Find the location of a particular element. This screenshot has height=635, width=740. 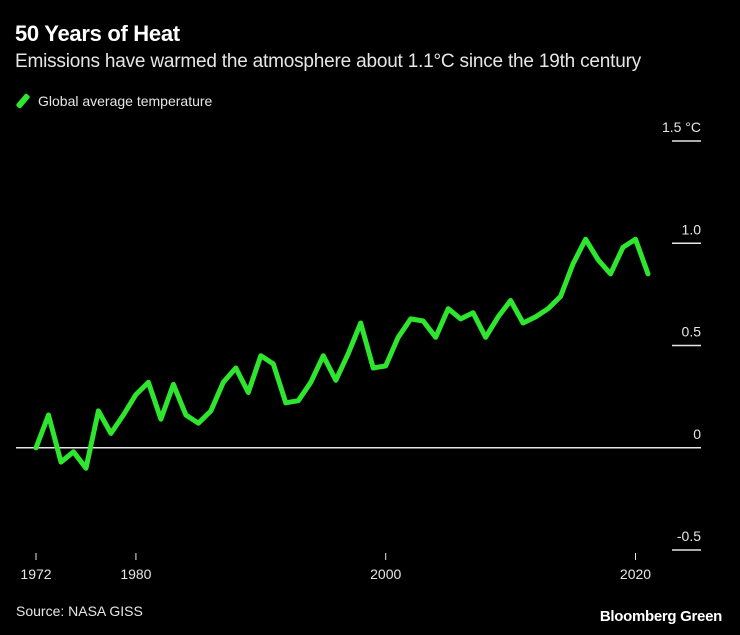

y-tick-label: 0.5 is located at coordinates (692, 332).